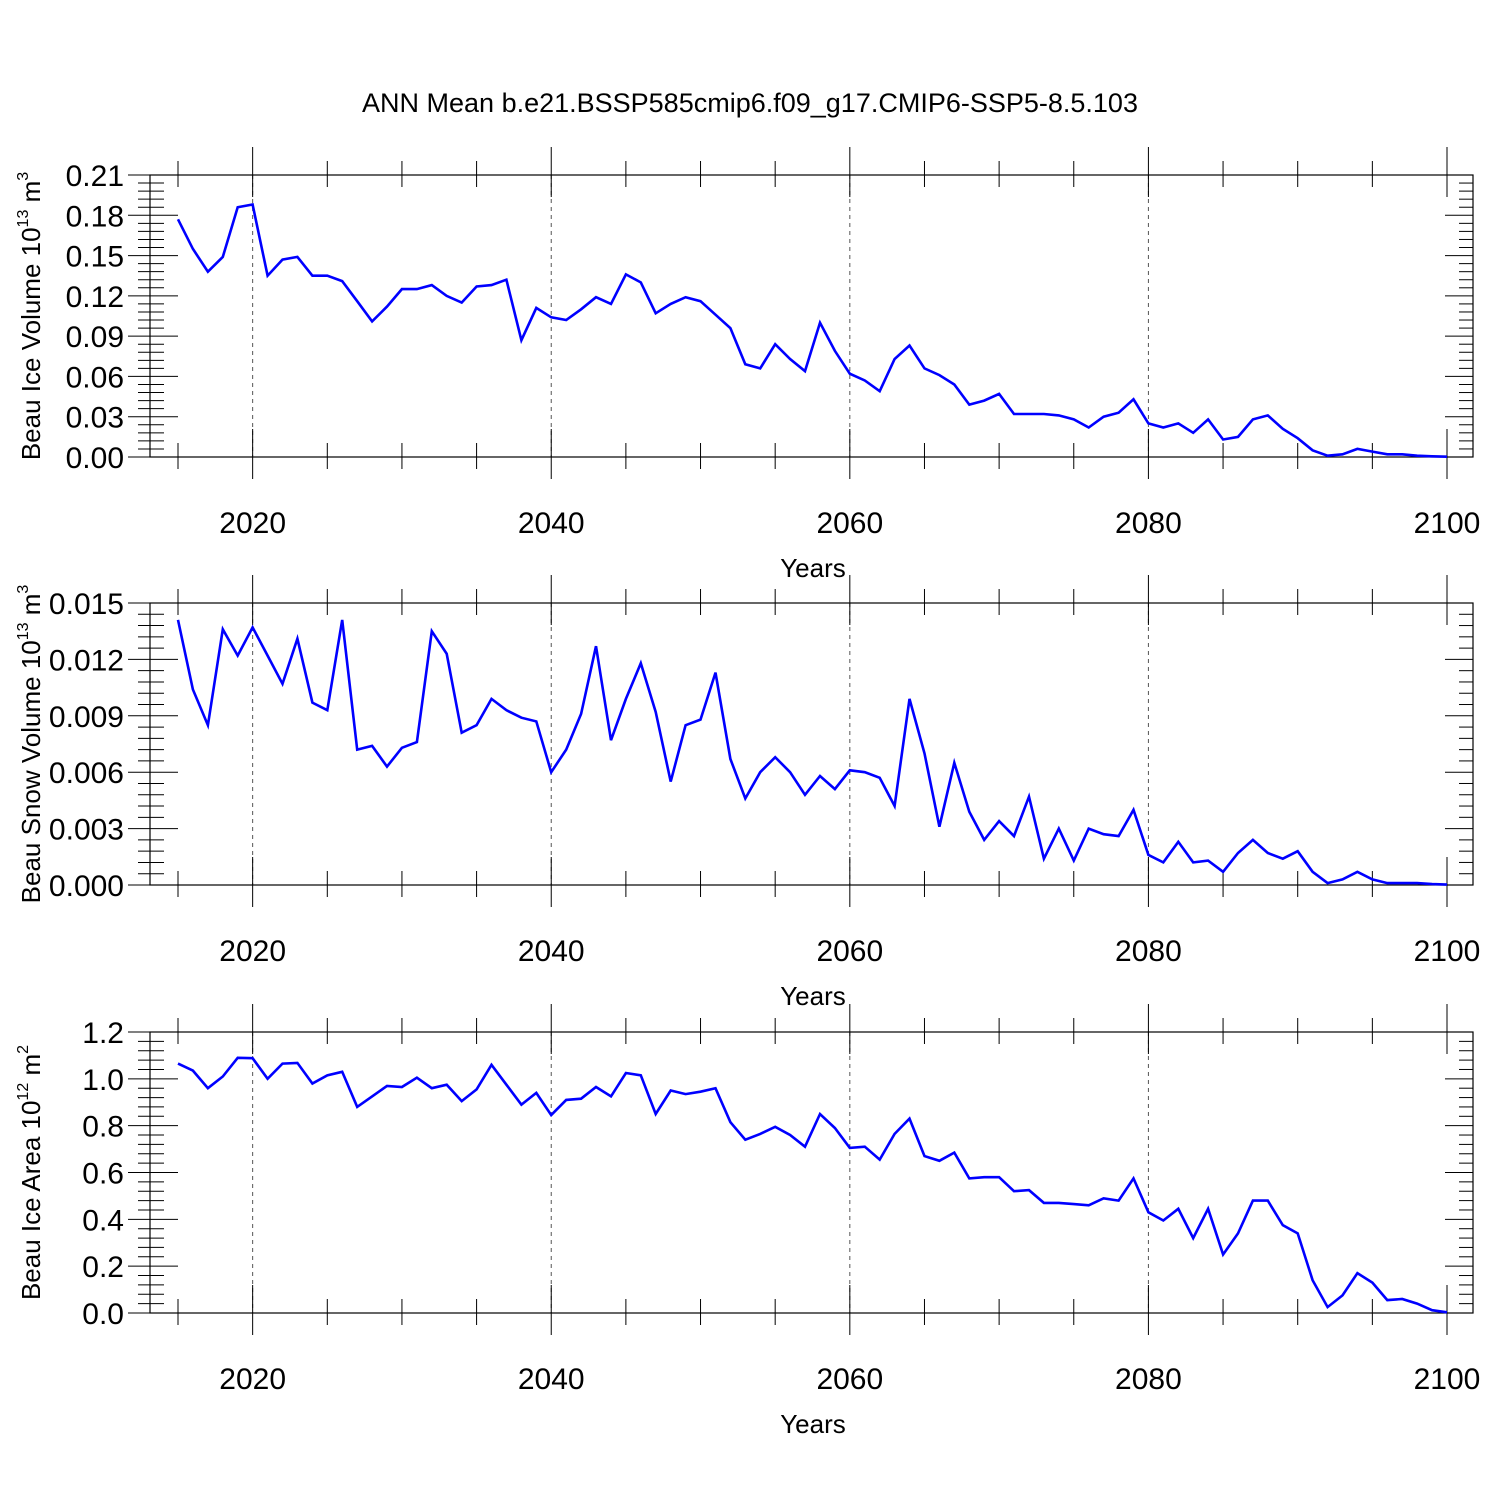 The width and height of the screenshot is (1500, 1500). Describe the element at coordinates (103, 1267) in the screenshot. I see `y-tick-label: 0.2` at that location.